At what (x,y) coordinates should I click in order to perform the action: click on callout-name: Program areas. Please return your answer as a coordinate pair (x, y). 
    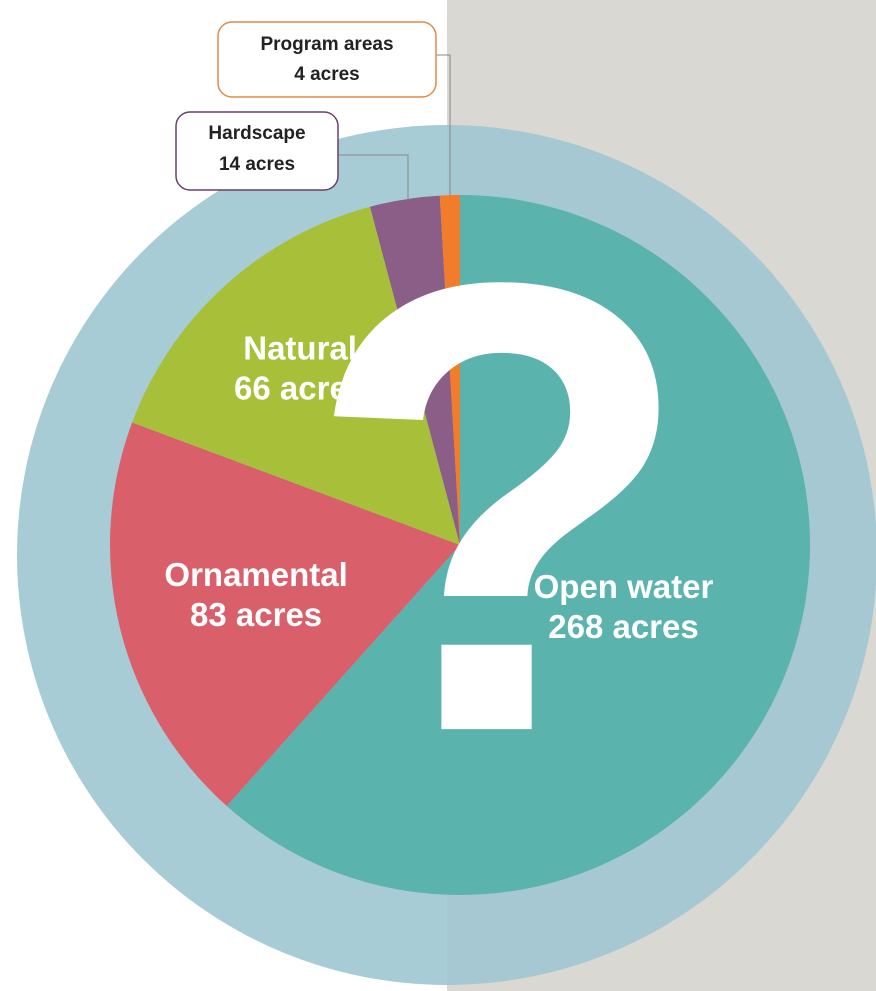
    Looking at the image, I should click on (326, 44).